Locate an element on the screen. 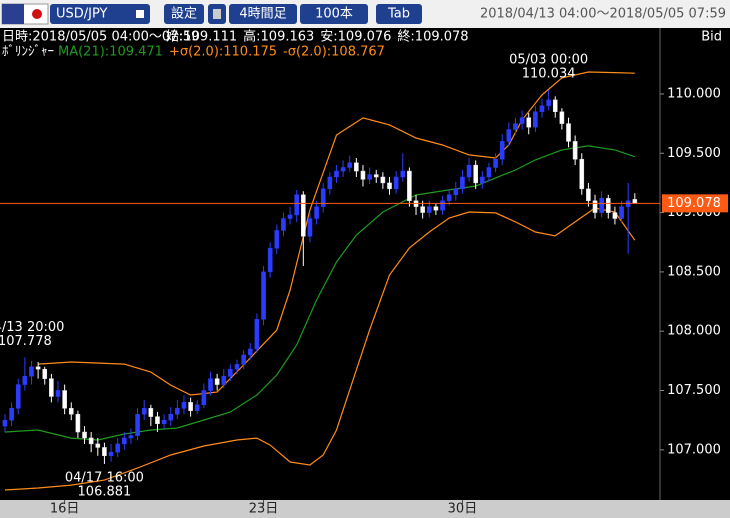 This screenshot has width=730, height=518. last-price-label: 109.078 is located at coordinates (694, 203).